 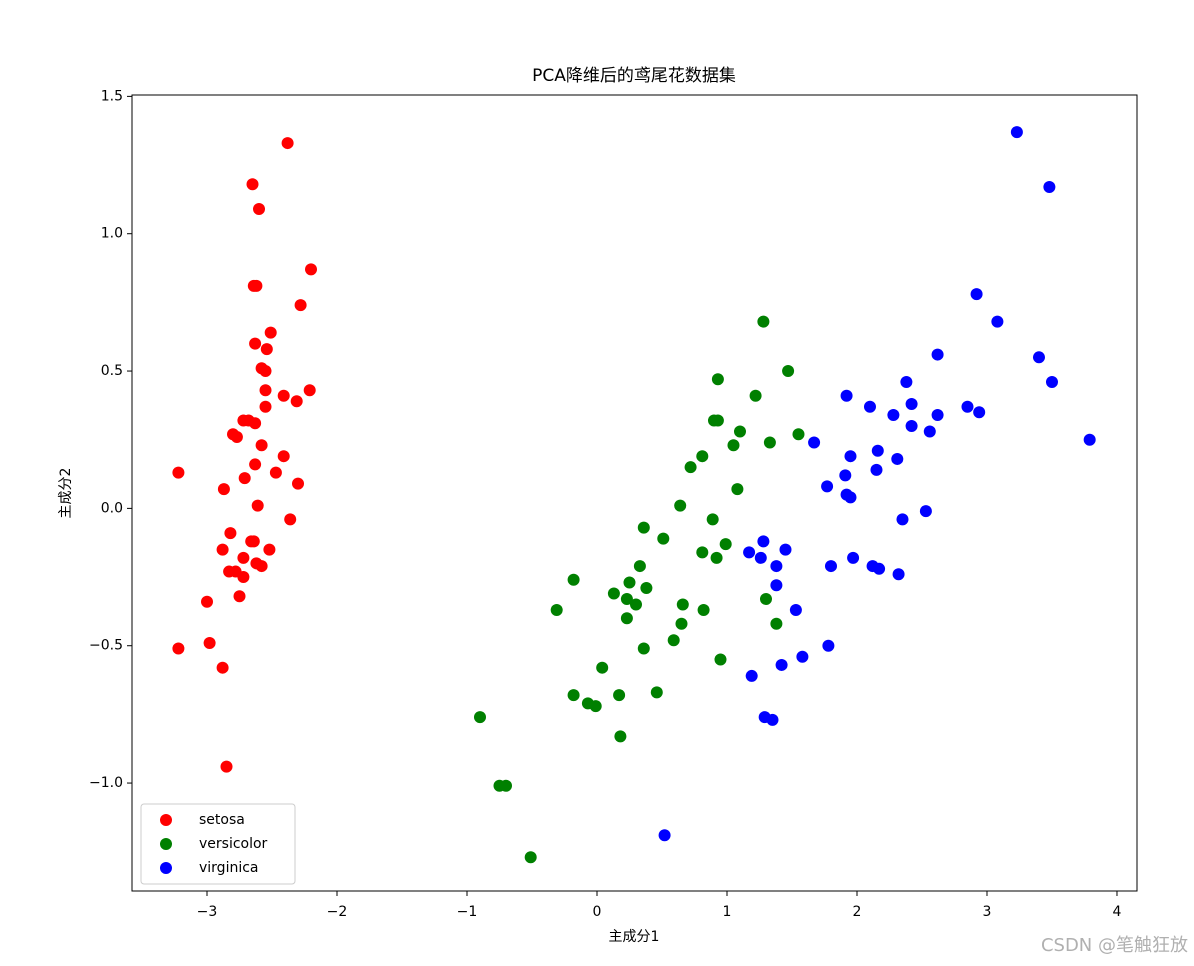 I want to click on x-axis-label: 主成分1, so click(x=634, y=937).